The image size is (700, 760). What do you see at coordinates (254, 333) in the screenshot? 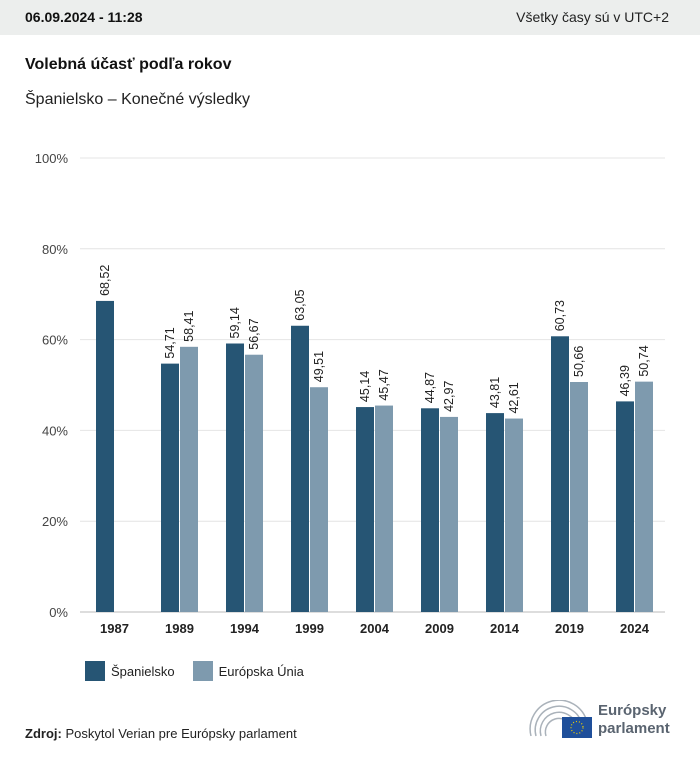
I see `data-label: 56,67` at bounding box center [254, 333].